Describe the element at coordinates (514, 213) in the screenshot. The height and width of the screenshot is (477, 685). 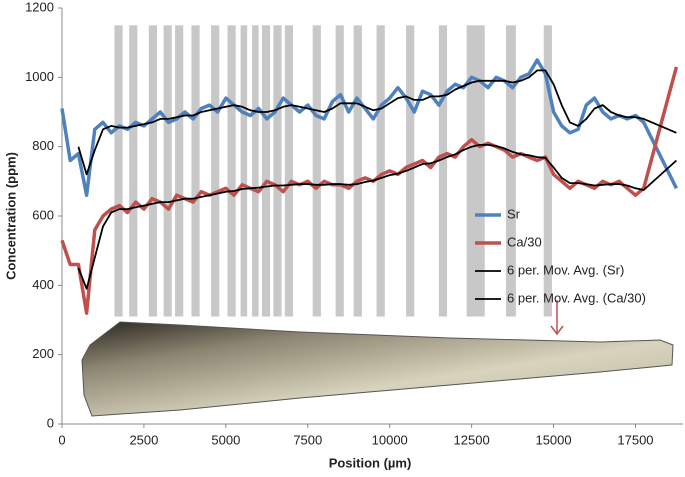
I see `legend-label: Sr` at that location.